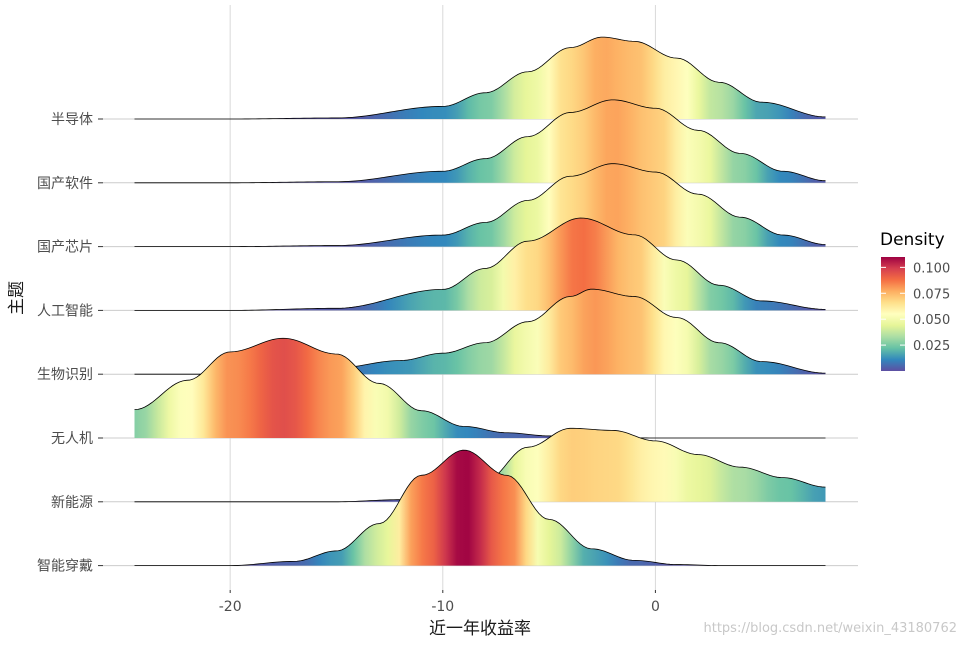 This screenshot has width=969, height=645. Describe the element at coordinates (931, 346) in the screenshot. I see `legend-tick-label: 0.025` at that location.